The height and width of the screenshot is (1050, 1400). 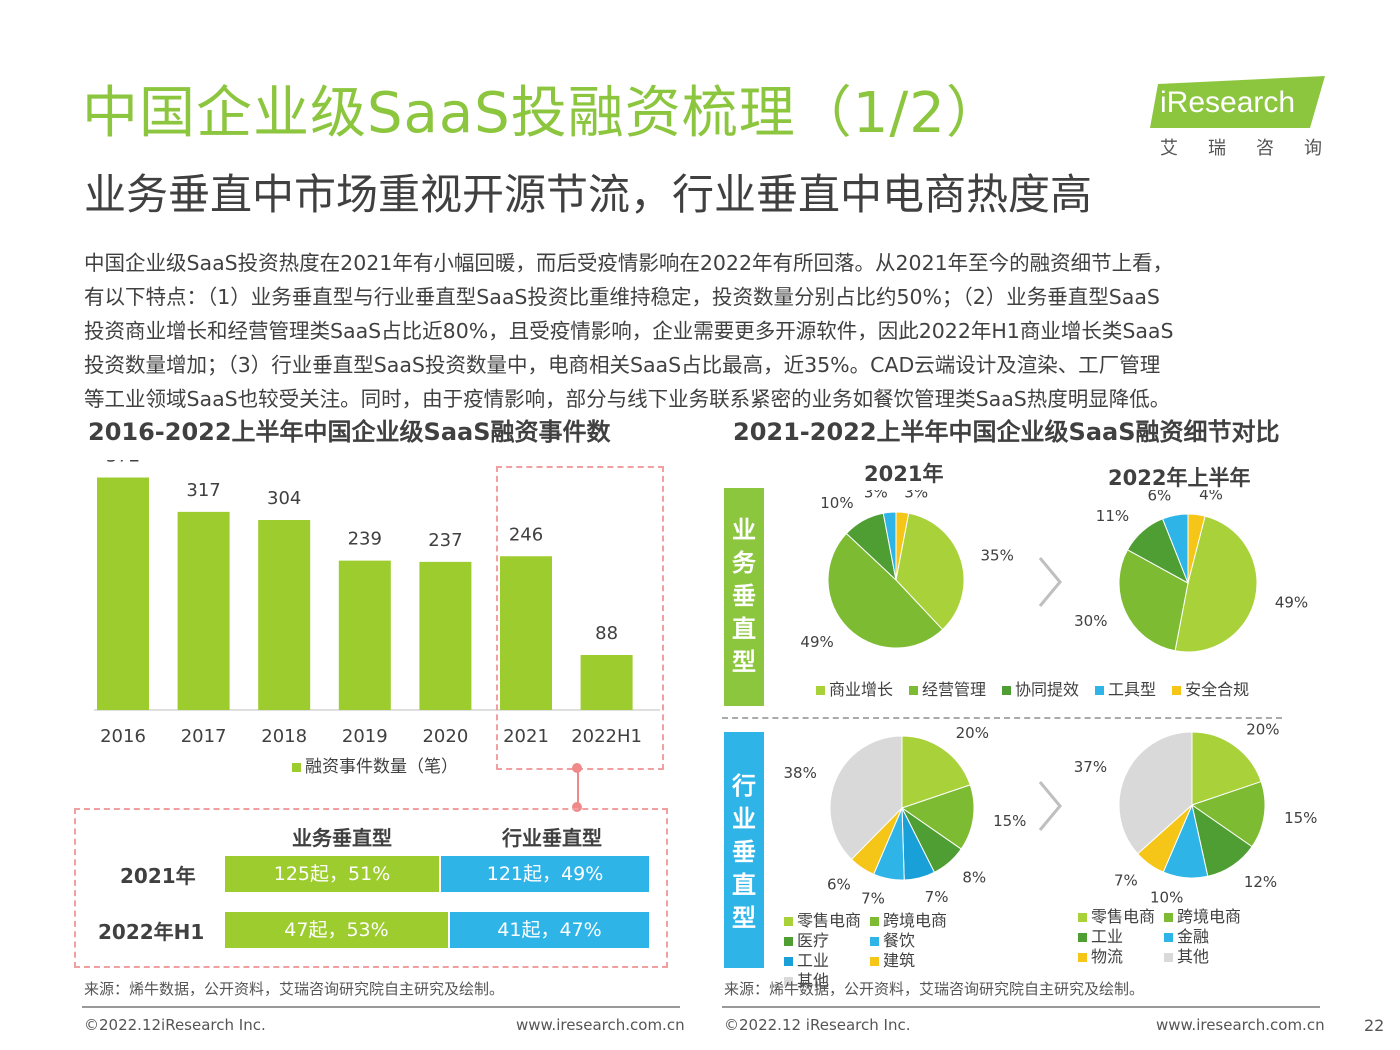 What do you see at coordinates (349, 432) in the screenshot?
I see `left-chart-title: 2016-2022上半年中国企业级SaaS融资事件数` at bounding box center [349, 432].